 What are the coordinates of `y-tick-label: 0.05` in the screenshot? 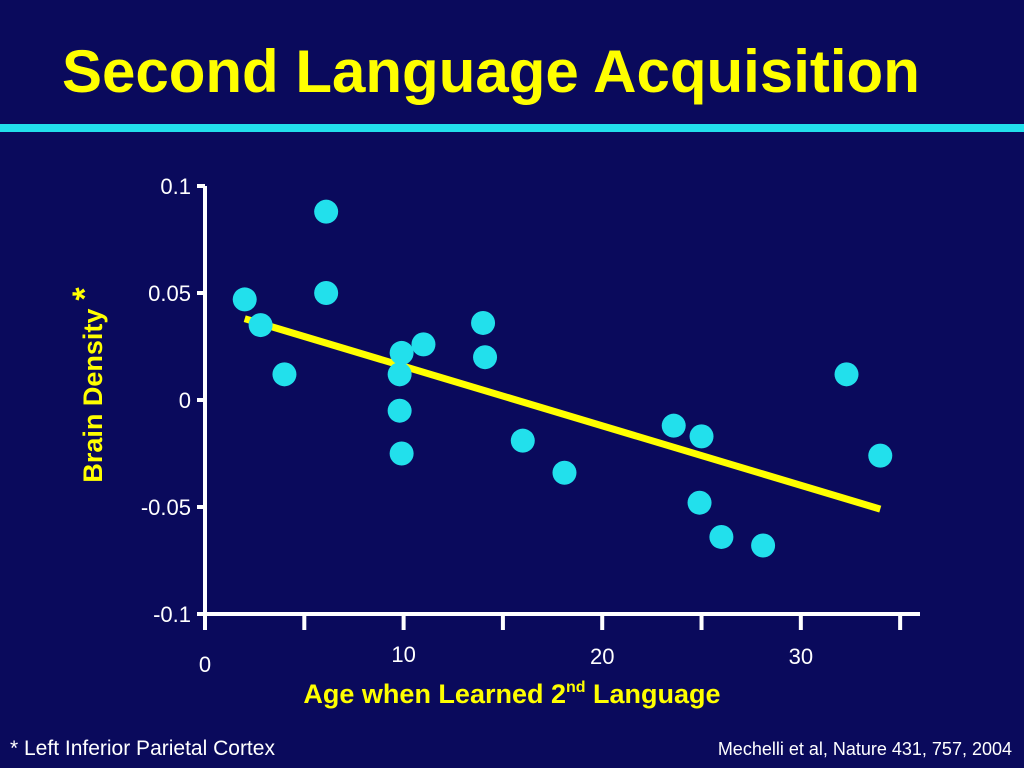 It's located at (169, 293).